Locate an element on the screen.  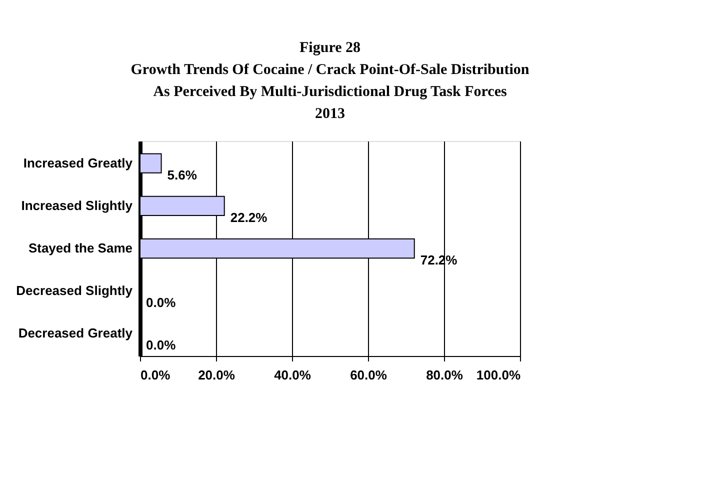
y-tick-label: Decreased Greatly is located at coordinates (76, 333).